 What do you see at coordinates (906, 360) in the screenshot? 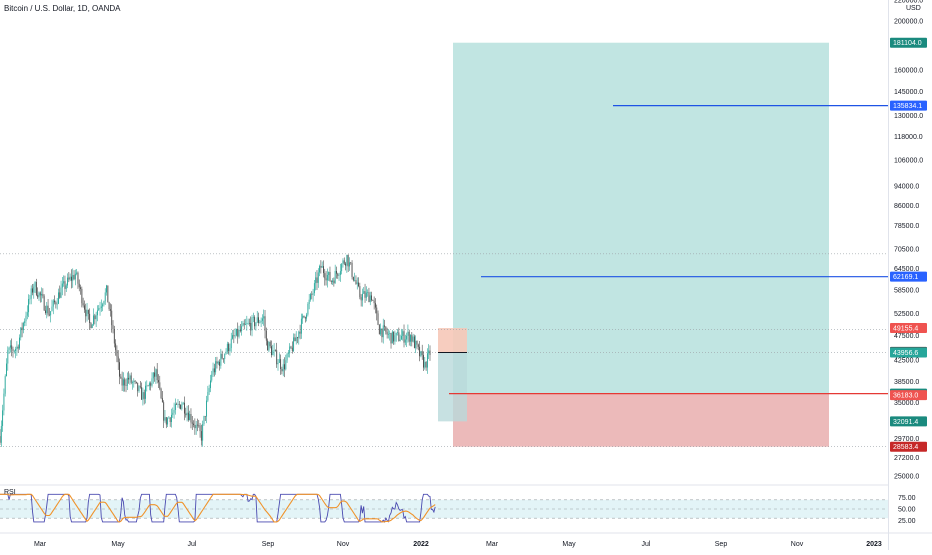
I see `price-tick-label: 42500.0` at bounding box center [906, 360].